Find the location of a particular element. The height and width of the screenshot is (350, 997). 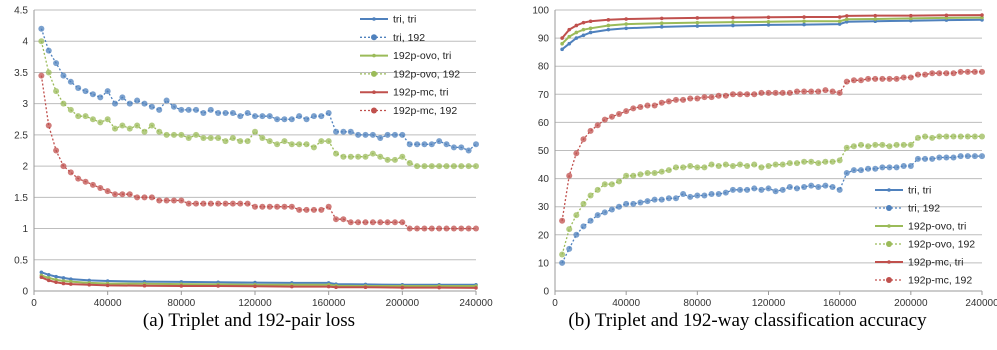

y-tick-label: 3.5 is located at coordinates (21, 73).